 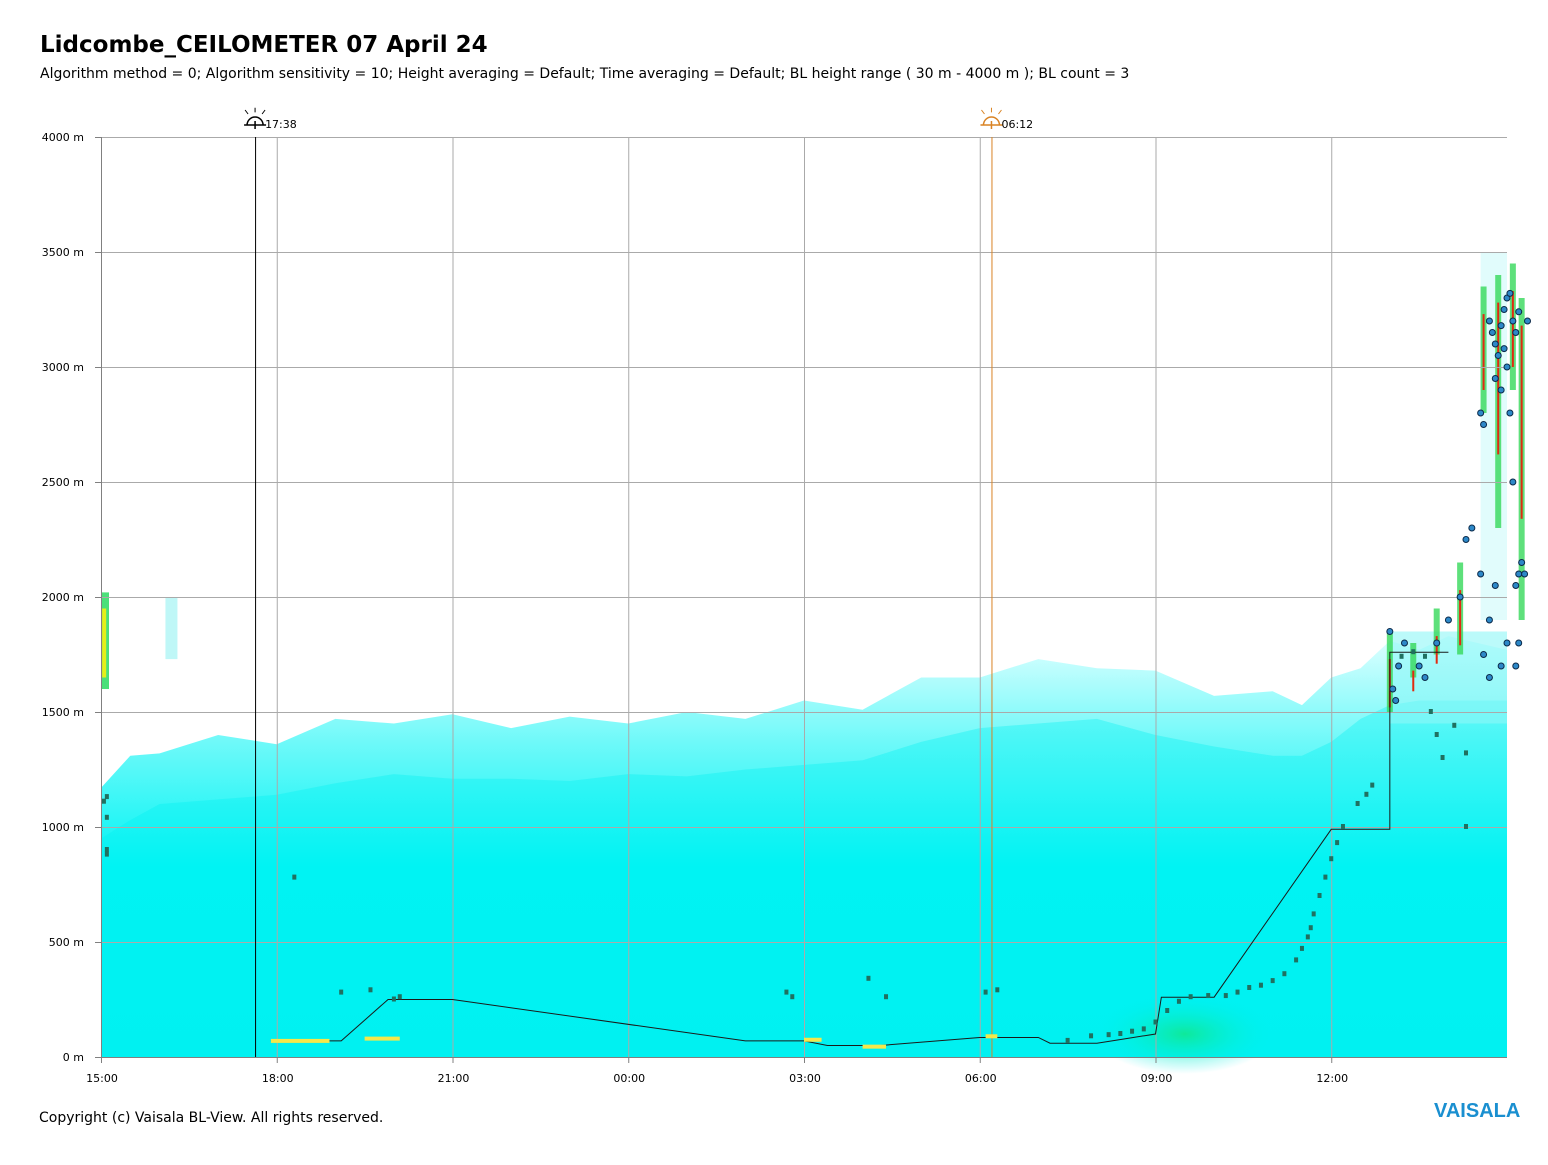 I want to click on faint-plume, so click(x=171, y=628).